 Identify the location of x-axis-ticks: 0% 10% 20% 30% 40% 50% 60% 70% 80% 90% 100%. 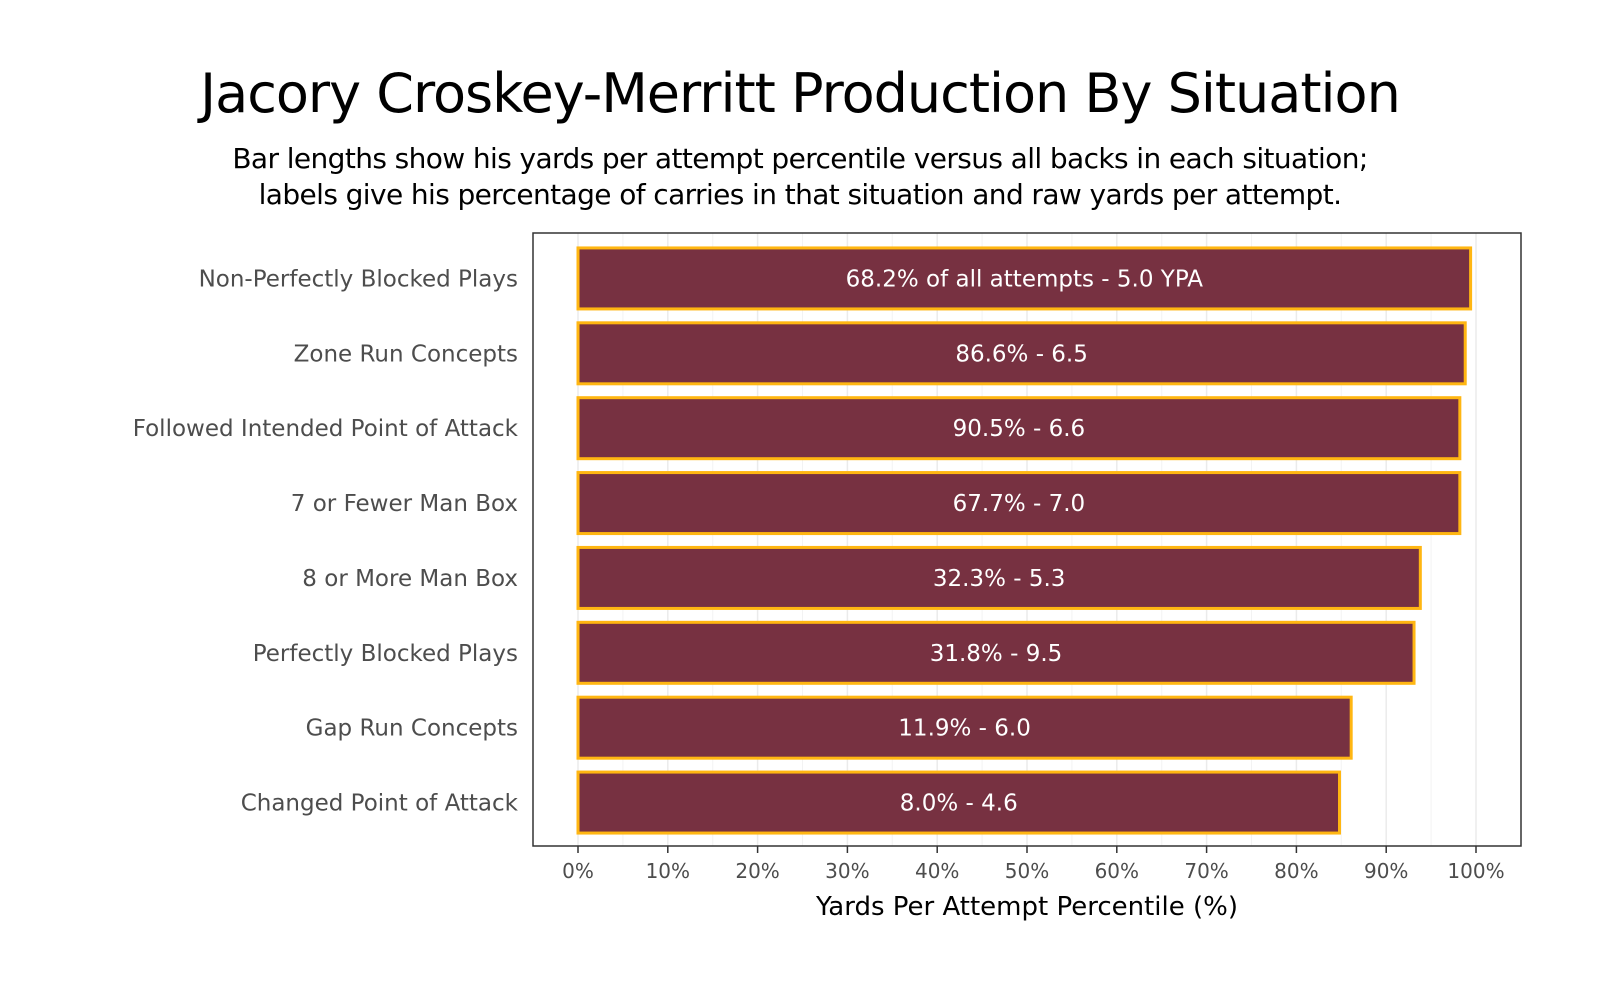
(1033, 864).